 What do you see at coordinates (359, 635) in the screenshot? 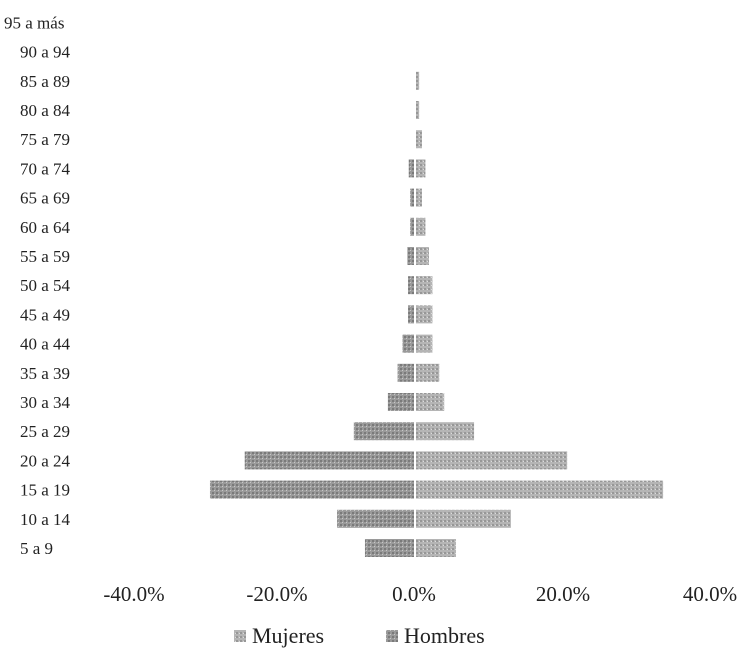
I see `legend: Mujeres Hombres` at bounding box center [359, 635].